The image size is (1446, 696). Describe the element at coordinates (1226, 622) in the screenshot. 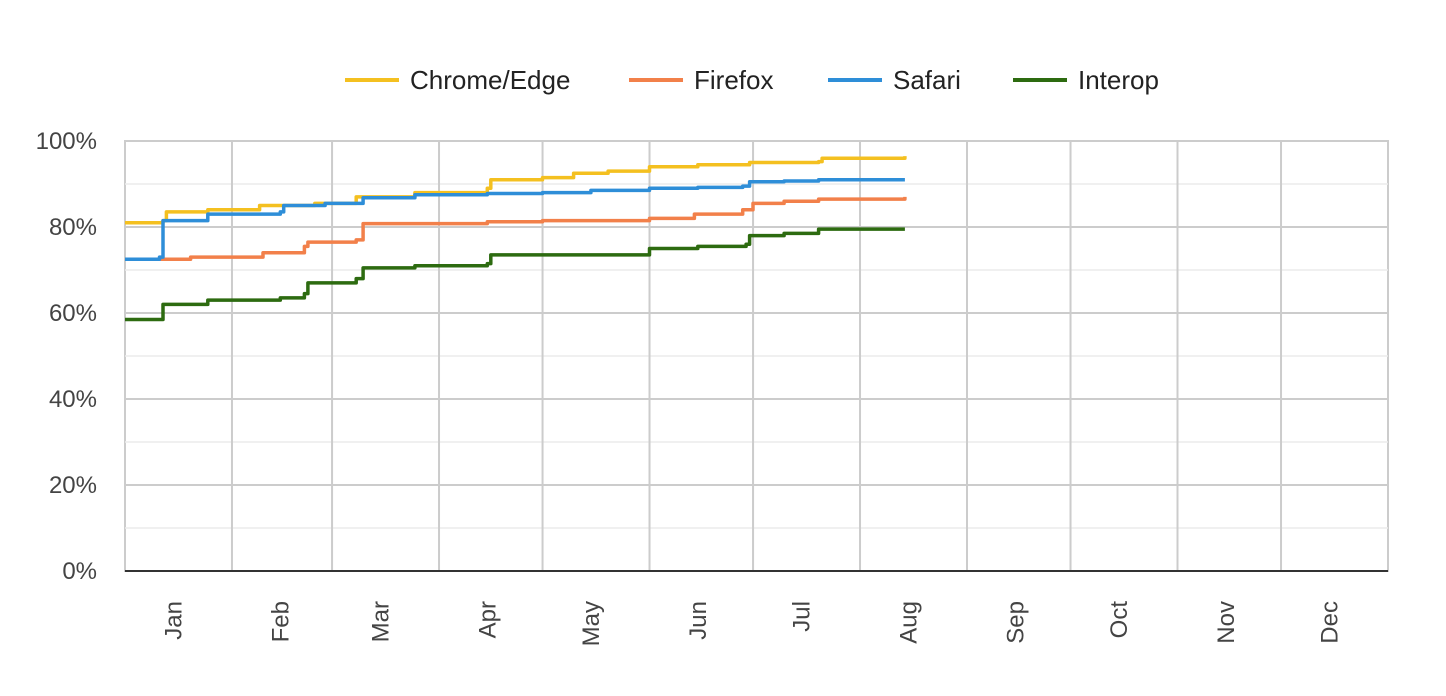

I see `x-tick-label: Nov` at that location.